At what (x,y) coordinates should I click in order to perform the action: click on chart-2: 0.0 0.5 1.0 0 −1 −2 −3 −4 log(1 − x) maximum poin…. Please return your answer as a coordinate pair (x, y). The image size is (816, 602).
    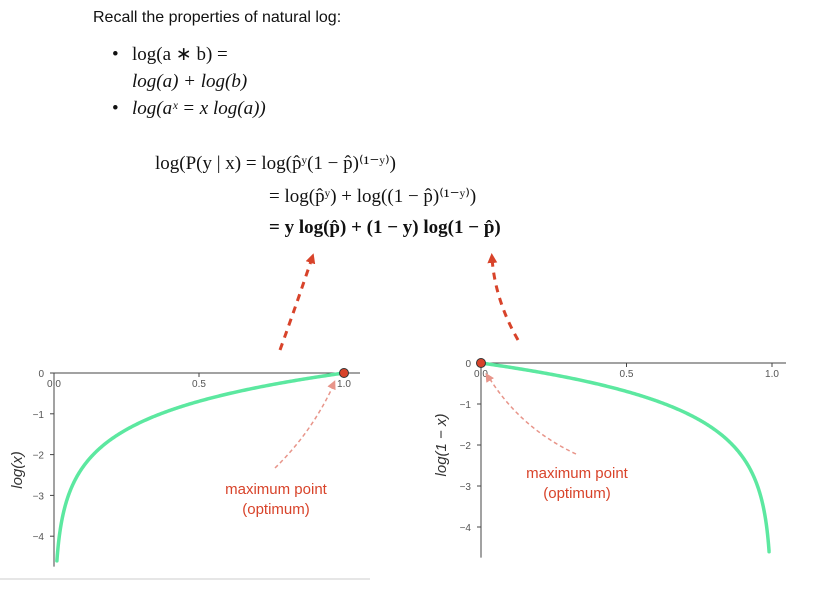
    Looking at the image, I should click on (609, 458).